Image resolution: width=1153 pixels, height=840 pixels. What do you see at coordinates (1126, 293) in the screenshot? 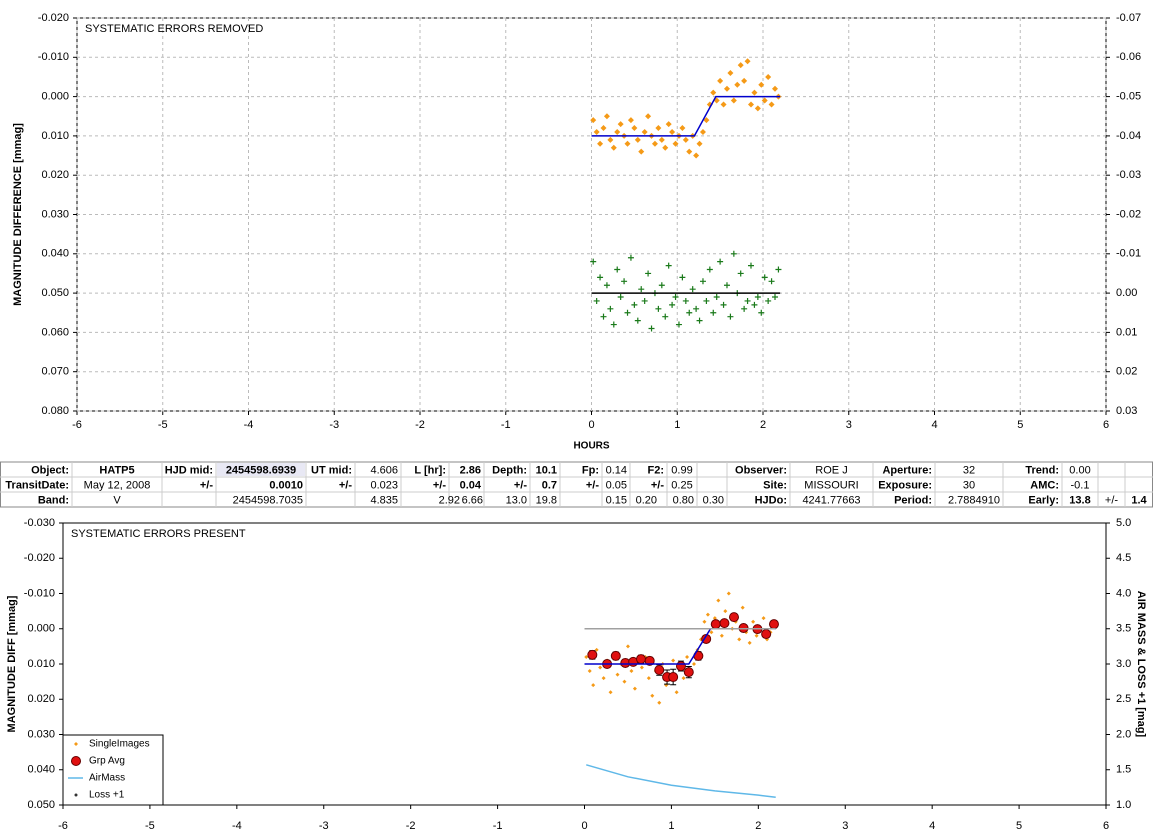
I see `y2-tick-label: 0.00` at bounding box center [1126, 293].